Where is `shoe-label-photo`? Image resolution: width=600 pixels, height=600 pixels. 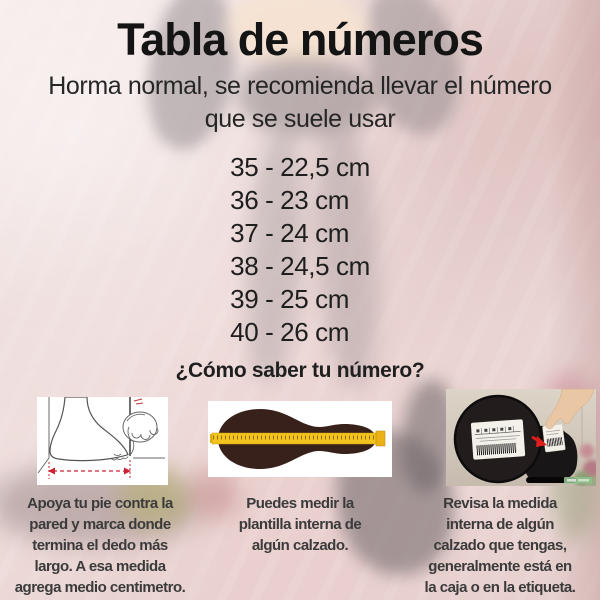 shoe-label-photo is located at coordinates (521, 437).